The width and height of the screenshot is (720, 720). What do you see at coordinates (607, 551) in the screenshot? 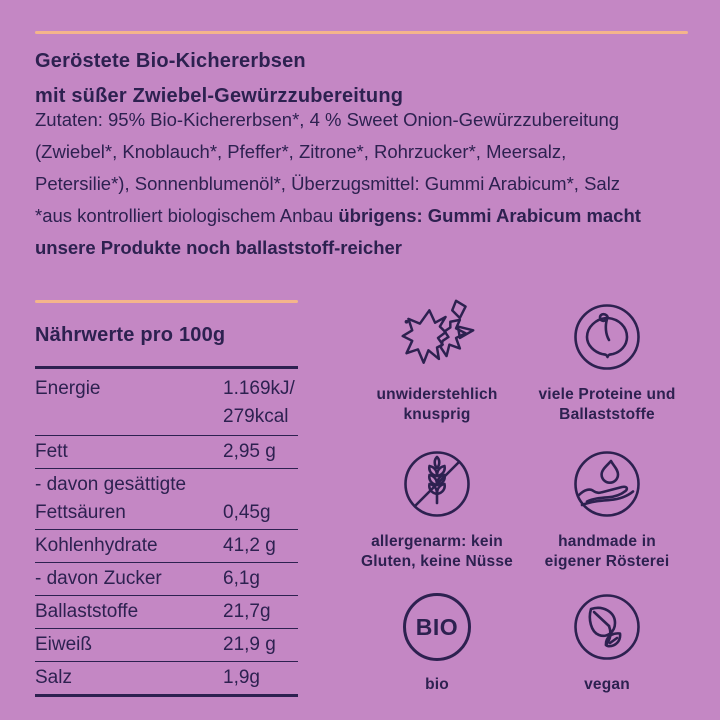
I see `feature-caption: handmade in eigener Rösterei` at bounding box center [607, 551].